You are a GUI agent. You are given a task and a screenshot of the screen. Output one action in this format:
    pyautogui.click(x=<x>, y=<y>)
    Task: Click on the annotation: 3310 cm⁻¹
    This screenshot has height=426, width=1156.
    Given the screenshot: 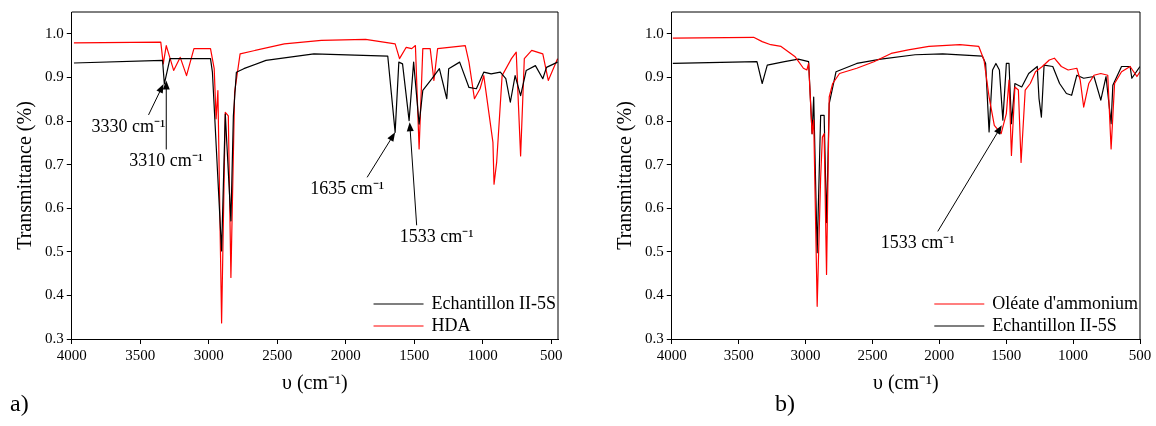 What is the action you would take?
    pyautogui.click(x=166, y=160)
    